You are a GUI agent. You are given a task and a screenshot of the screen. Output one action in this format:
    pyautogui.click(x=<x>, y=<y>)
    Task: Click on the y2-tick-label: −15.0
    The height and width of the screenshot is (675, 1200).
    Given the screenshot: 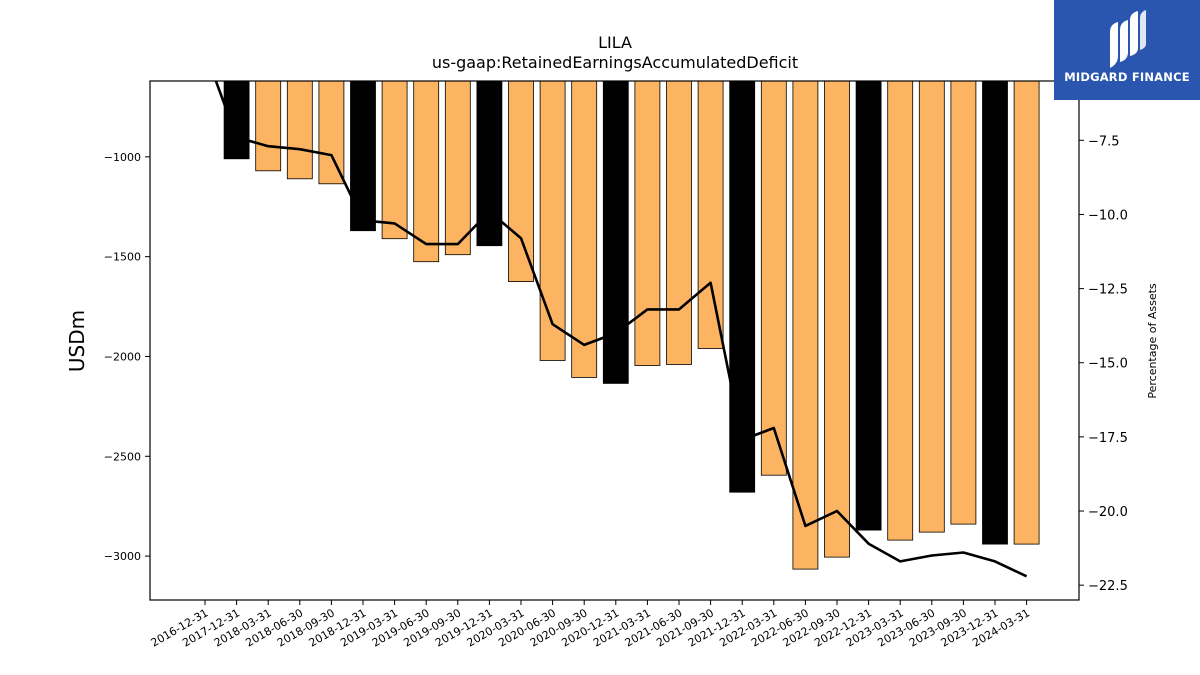 What is the action you would take?
    pyautogui.click(x=1108, y=364)
    